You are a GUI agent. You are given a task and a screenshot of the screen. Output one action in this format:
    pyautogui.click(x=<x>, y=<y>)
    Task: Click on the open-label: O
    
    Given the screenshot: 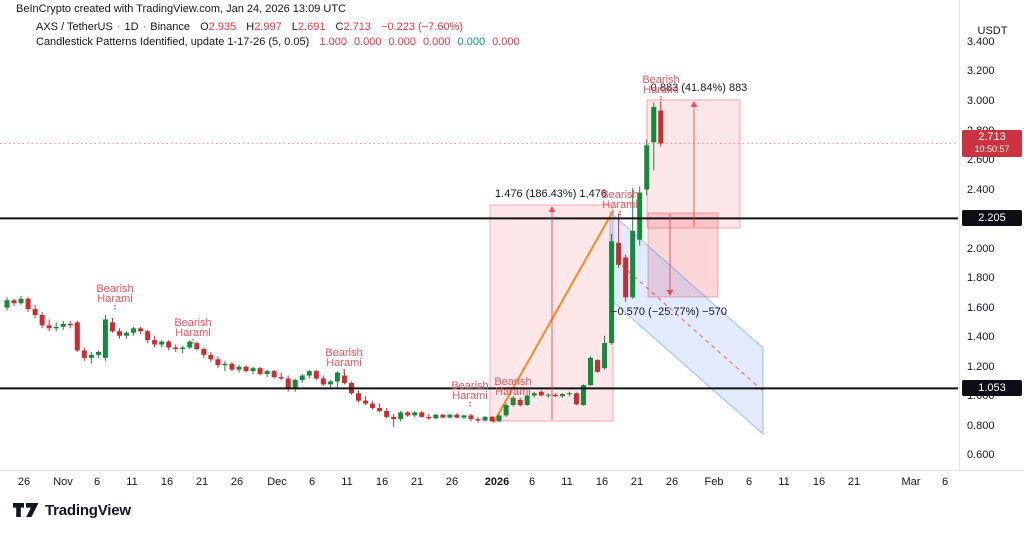 What is the action you would take?
    pyautogui.click(x=204, y=27)
    